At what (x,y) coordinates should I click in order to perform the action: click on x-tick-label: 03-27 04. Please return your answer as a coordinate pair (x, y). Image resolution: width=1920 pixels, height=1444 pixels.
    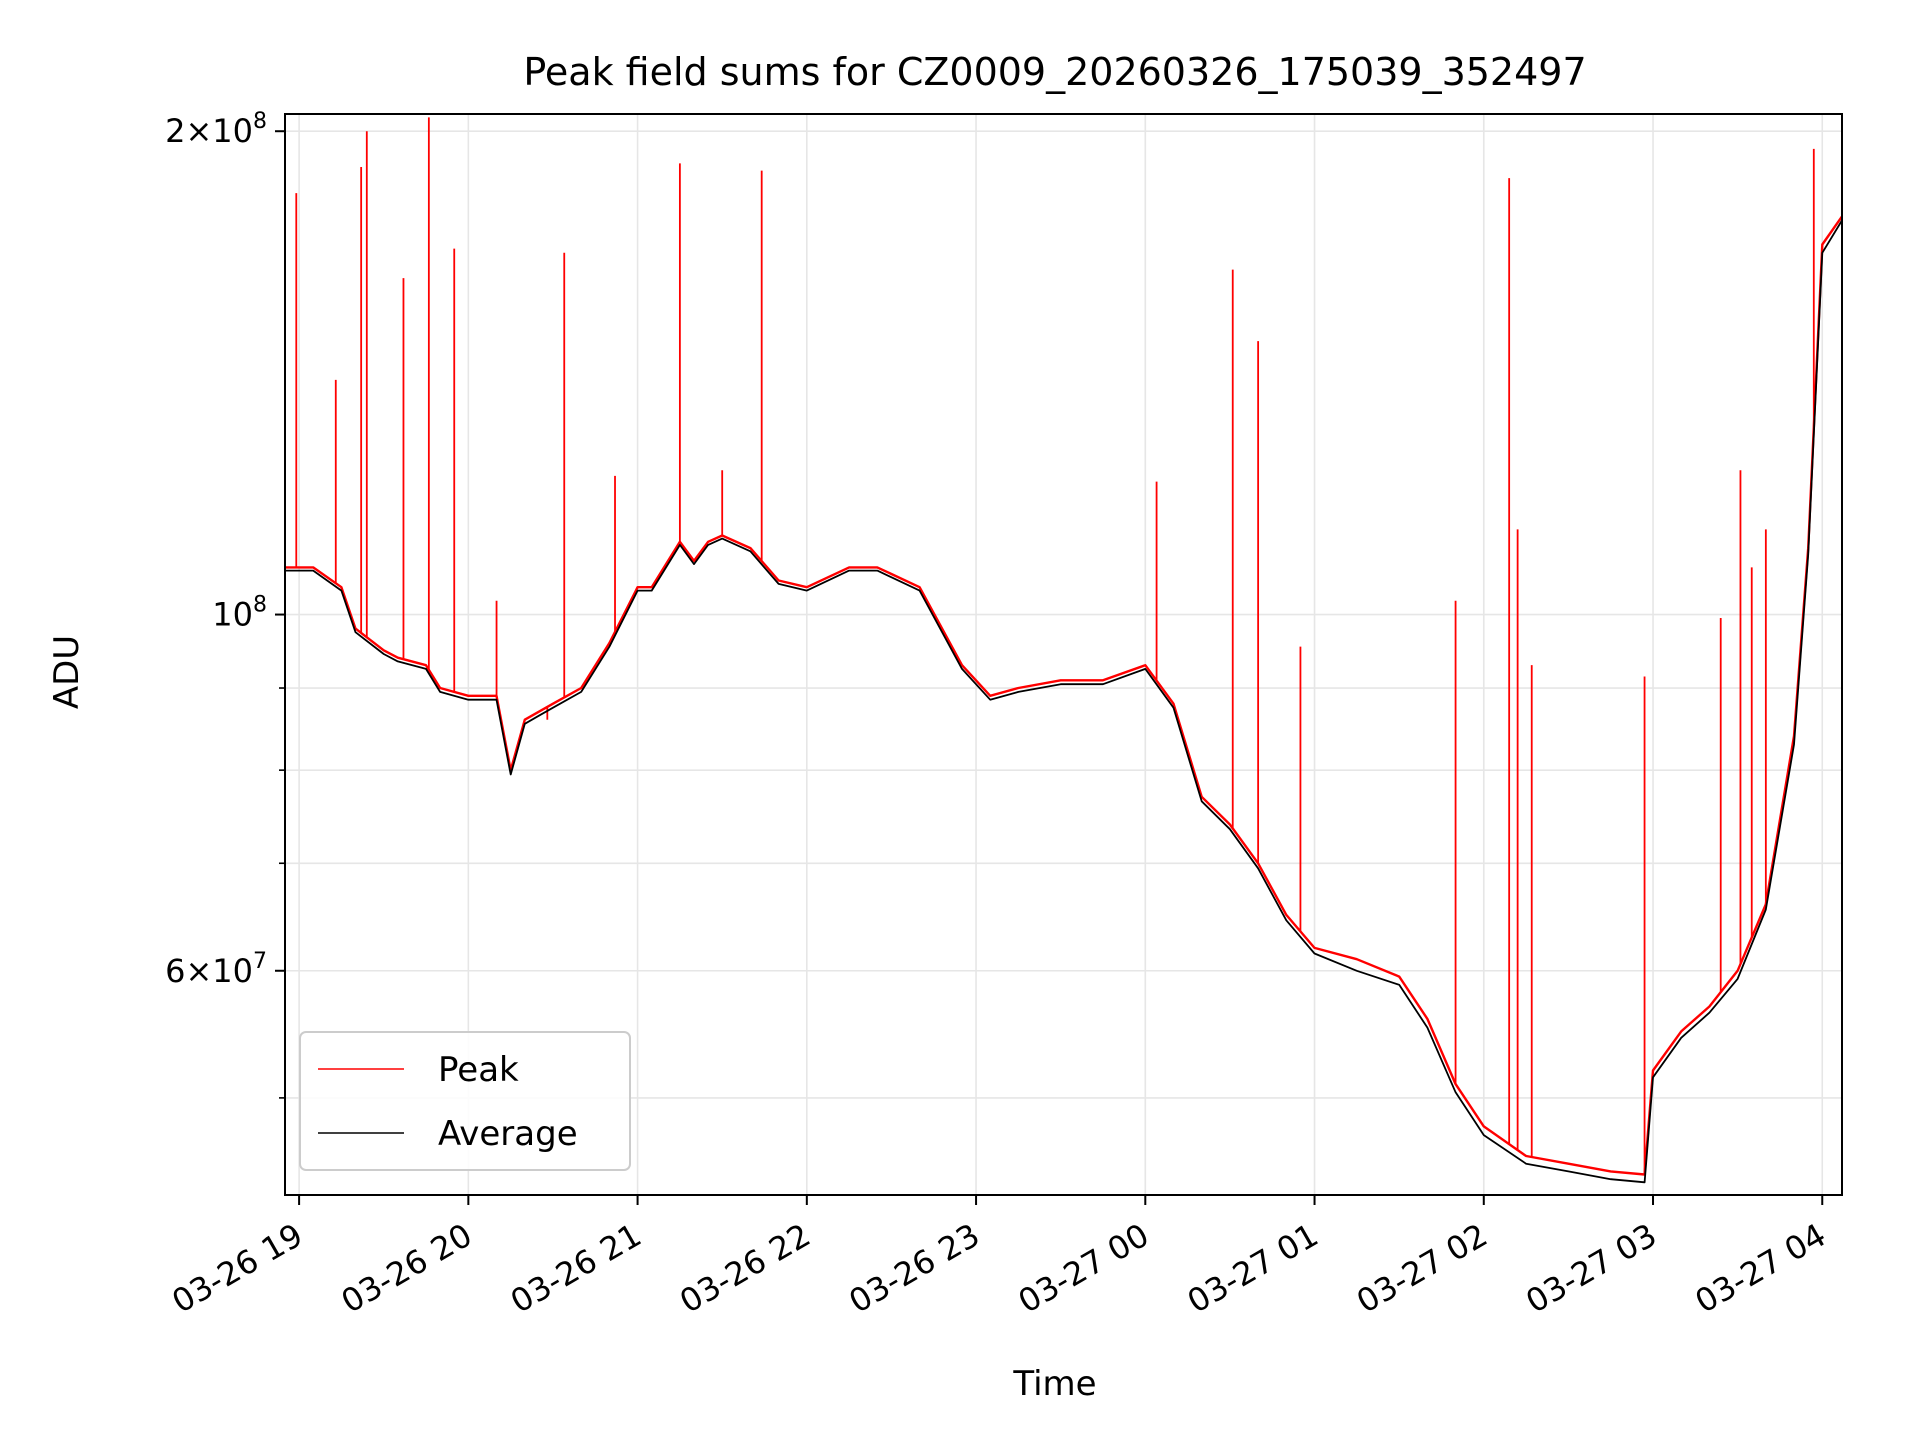
    Looking at the image, I should click on (1761, 1268).